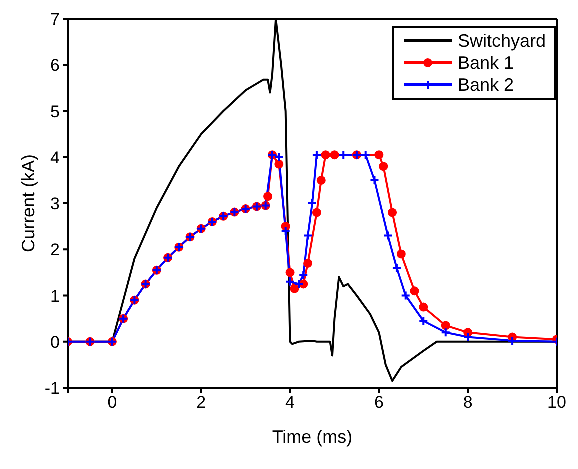 This screenshot has width=578, height=469. I want to click on y-tick-label: 3, so click(55, 204).